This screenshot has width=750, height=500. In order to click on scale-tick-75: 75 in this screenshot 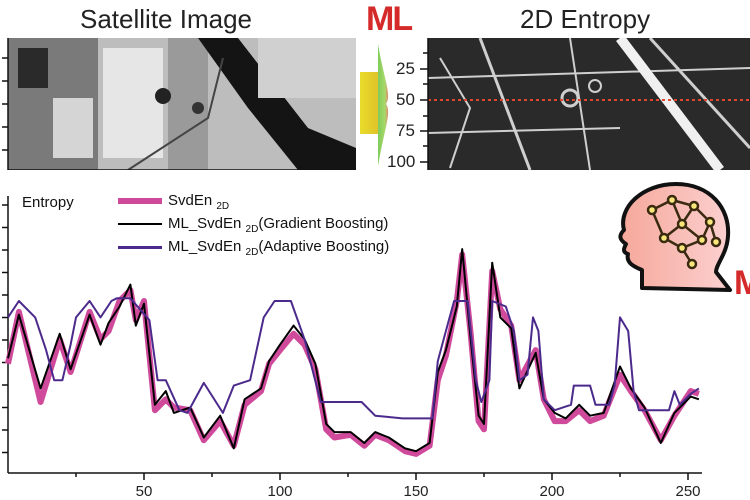, I will do `click(405, 130)`.